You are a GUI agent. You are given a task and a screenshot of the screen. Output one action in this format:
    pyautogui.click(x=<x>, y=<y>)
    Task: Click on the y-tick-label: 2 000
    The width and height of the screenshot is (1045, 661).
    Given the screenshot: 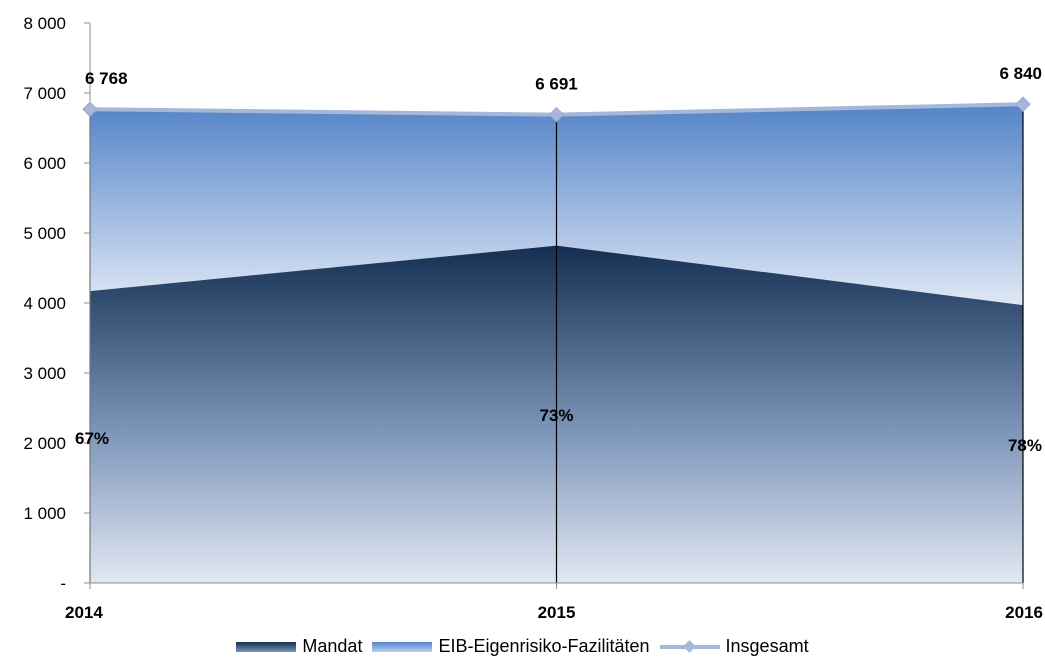 What is the action you would take?
    pyautogui.click(x=44, y=443)
    